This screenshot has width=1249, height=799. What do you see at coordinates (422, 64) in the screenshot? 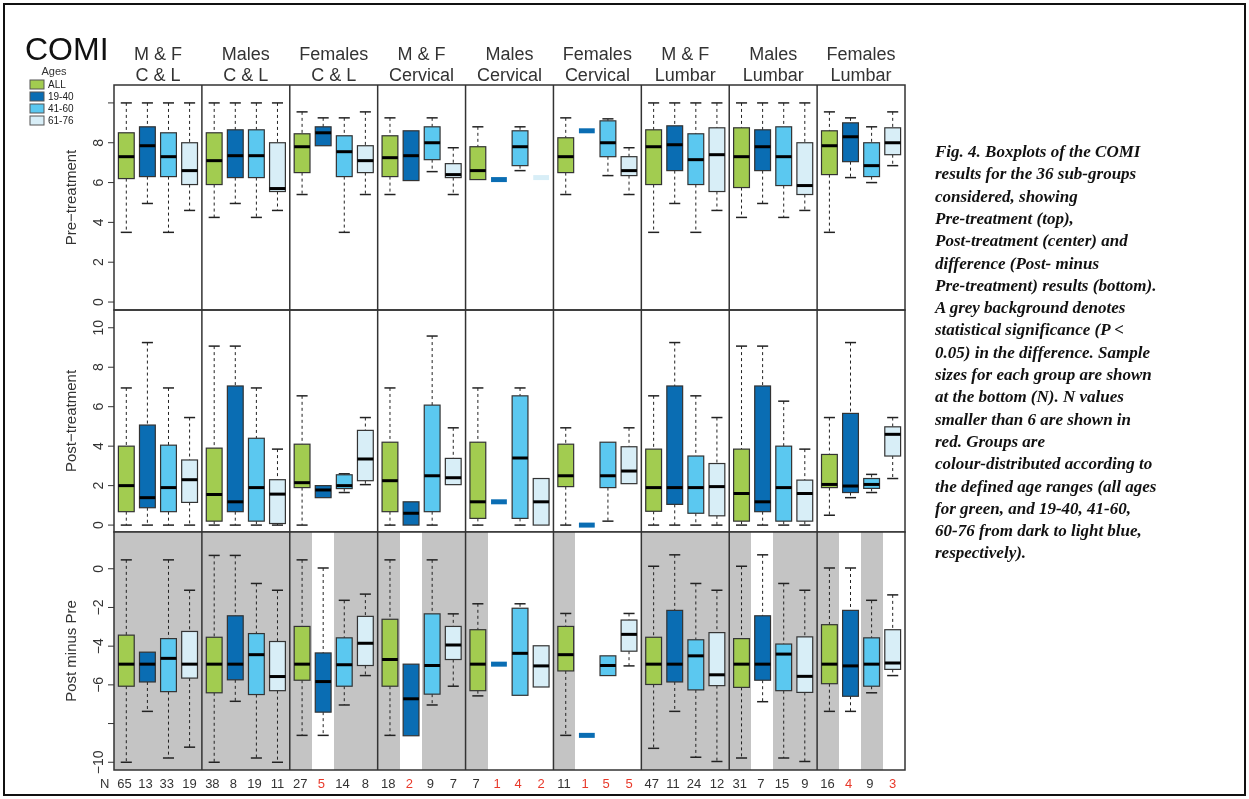
I see `x-tick-label: M & F Cervical` at bounding box center [422, 64].